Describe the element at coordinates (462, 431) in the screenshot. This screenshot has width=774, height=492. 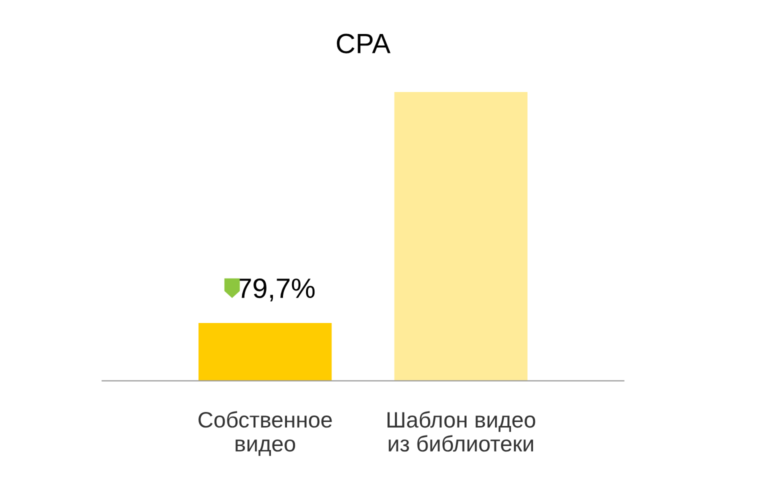
I see `x-tick-label: Шаблон видео из библиотеки` at that location.